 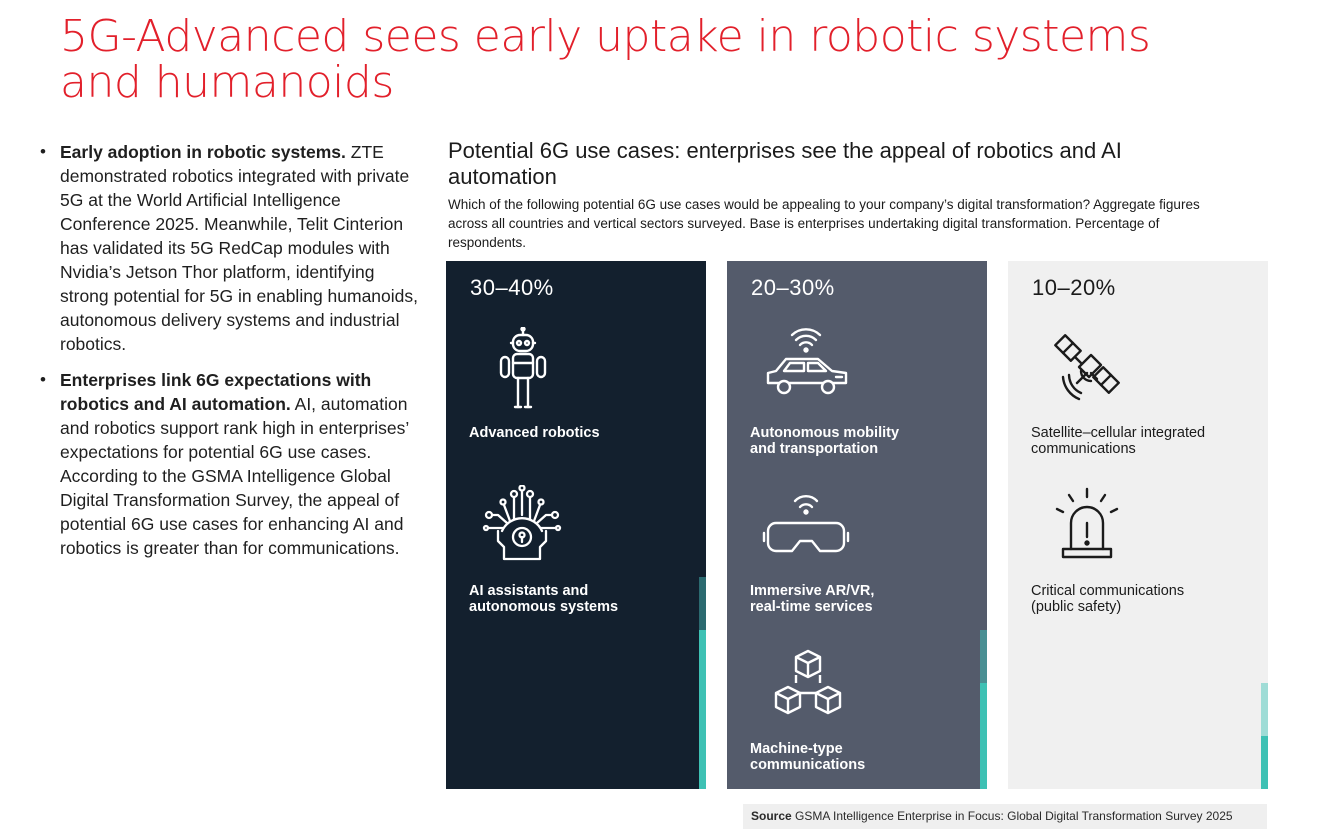 I want to click on use-case-label: Advanced robotics, so click(x=534, y=433).